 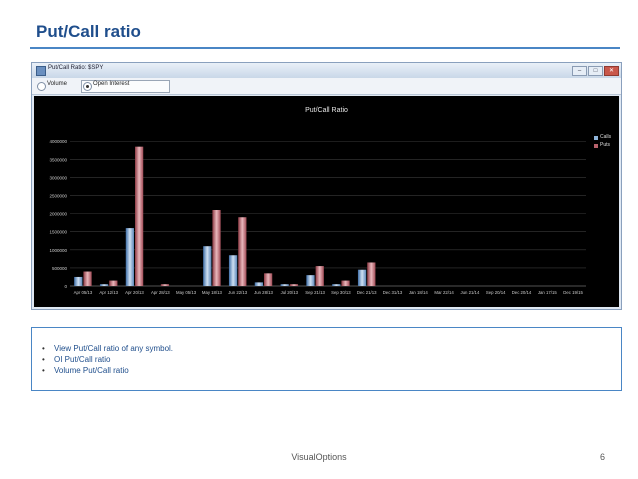 I want to click on maximize-button: □, so click(x=595, y=71).